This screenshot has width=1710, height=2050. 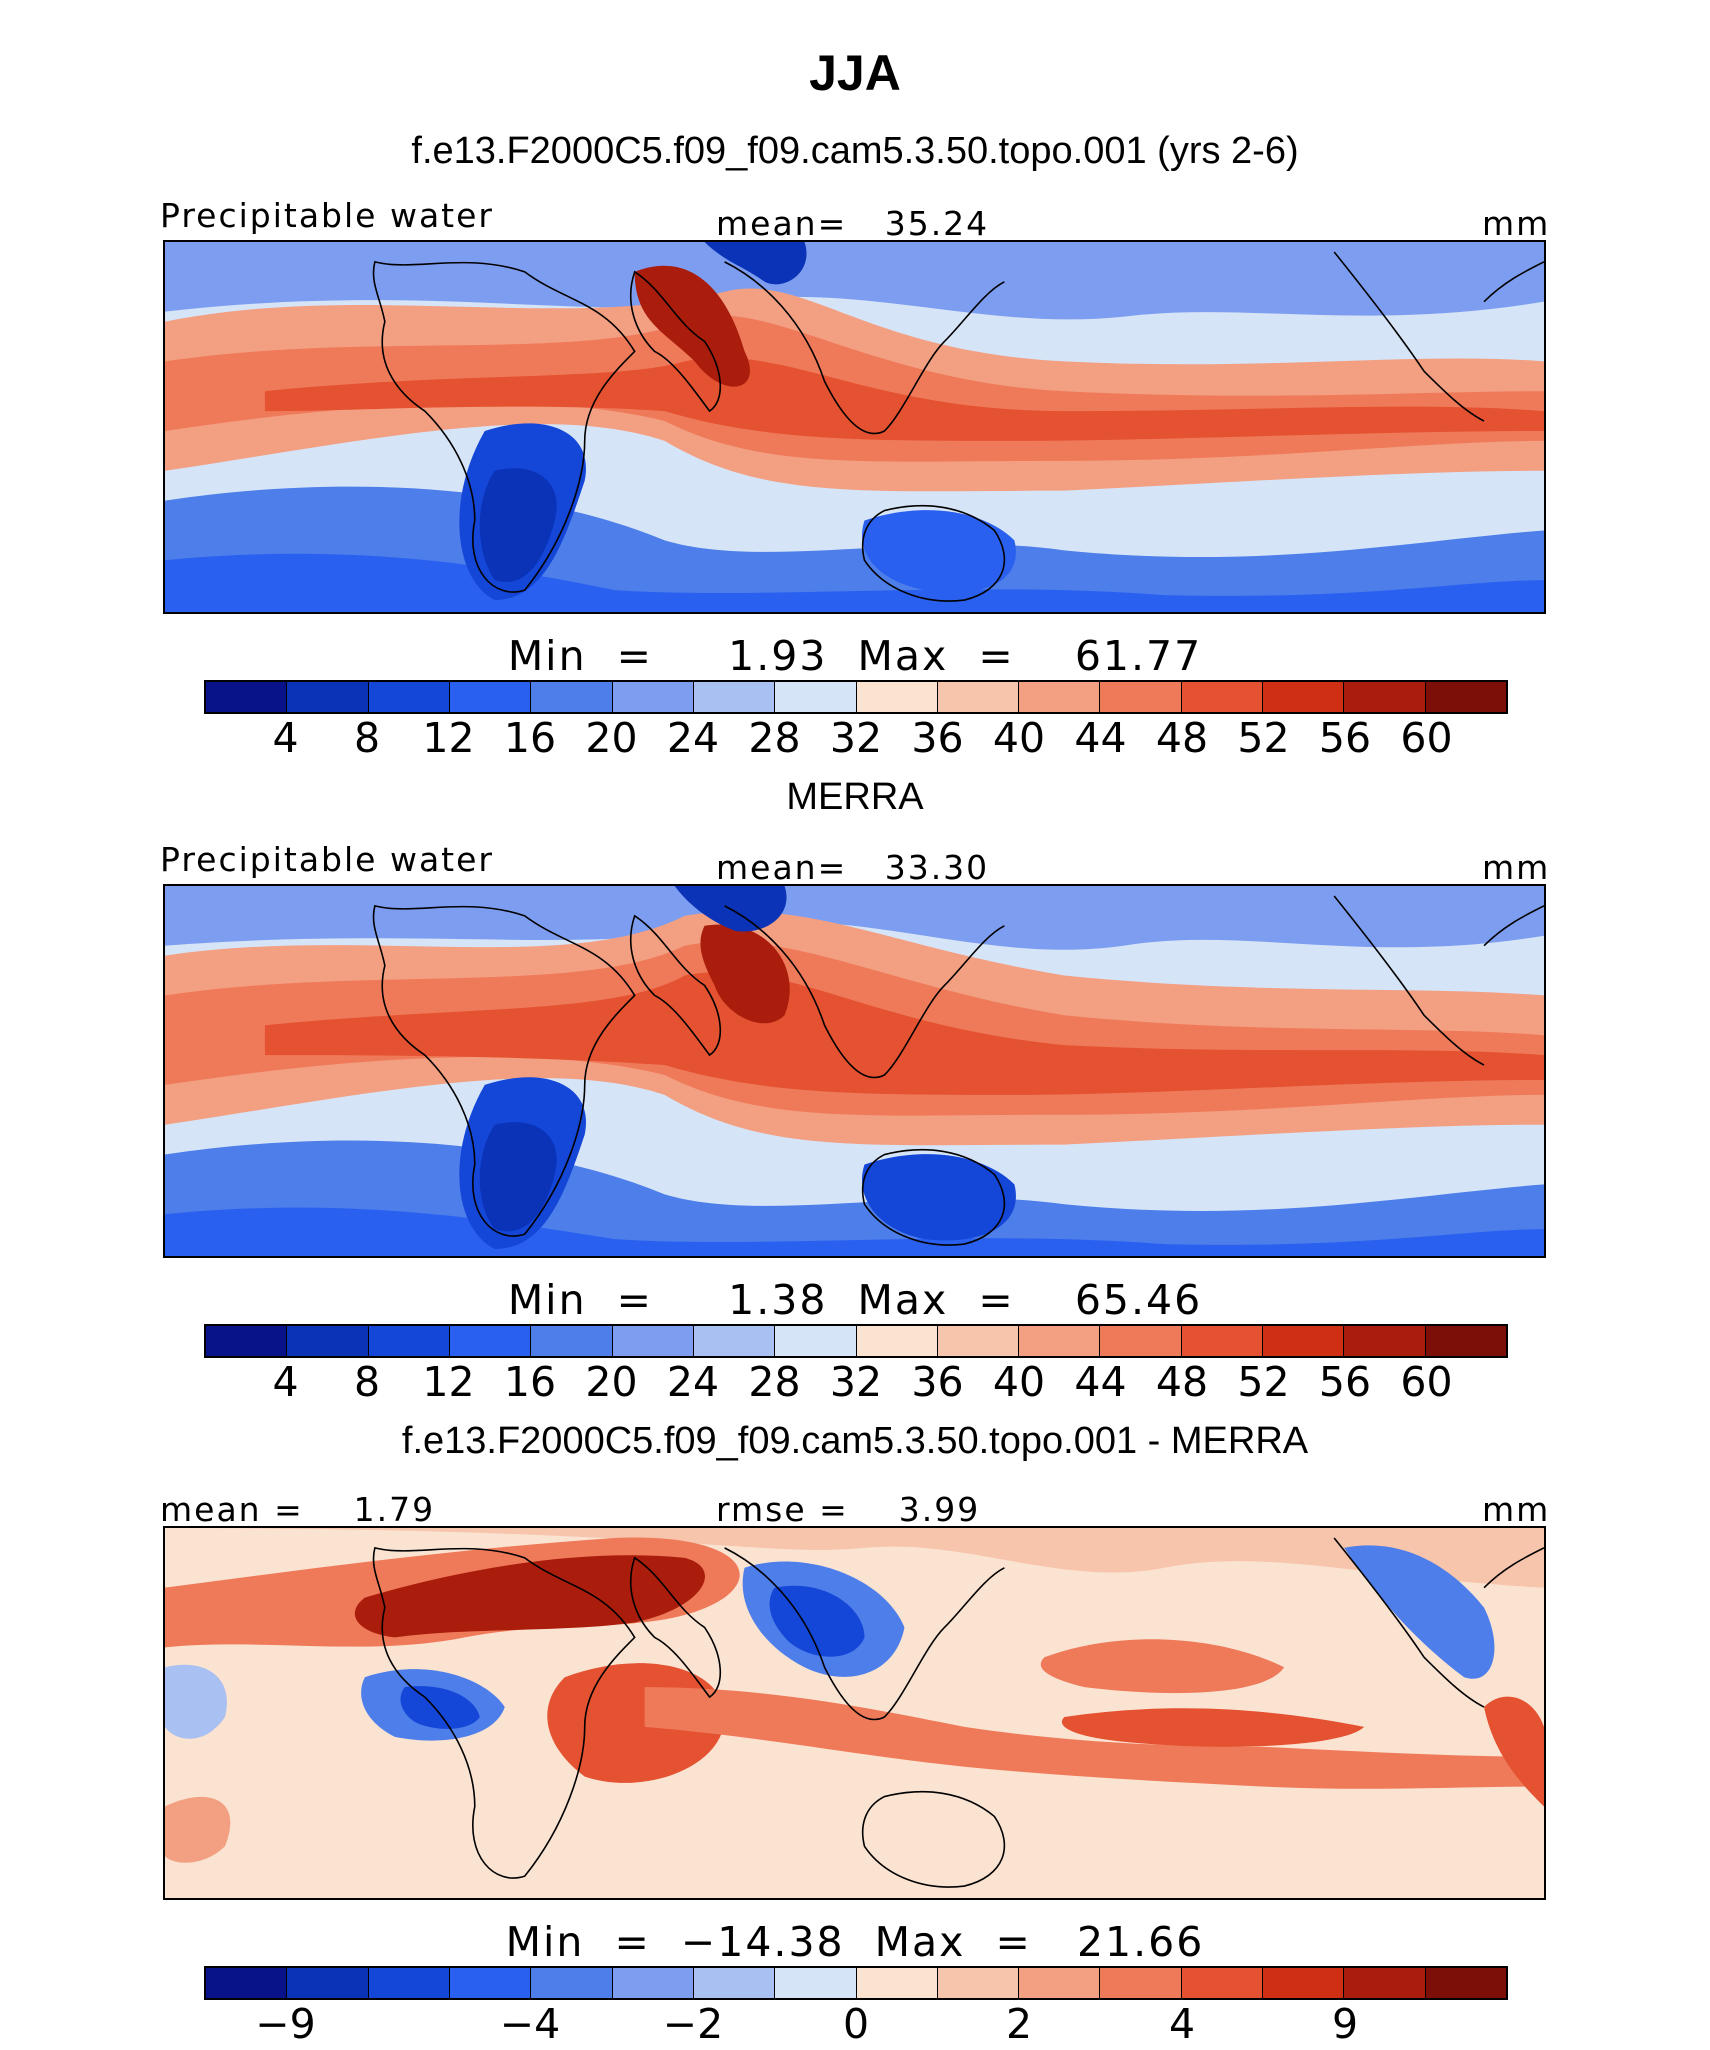 What do you see at coordinates (530, 2024) in the screenshot?
I see `colorbar-tick-label: −4` at bounding box center [530, 2024].